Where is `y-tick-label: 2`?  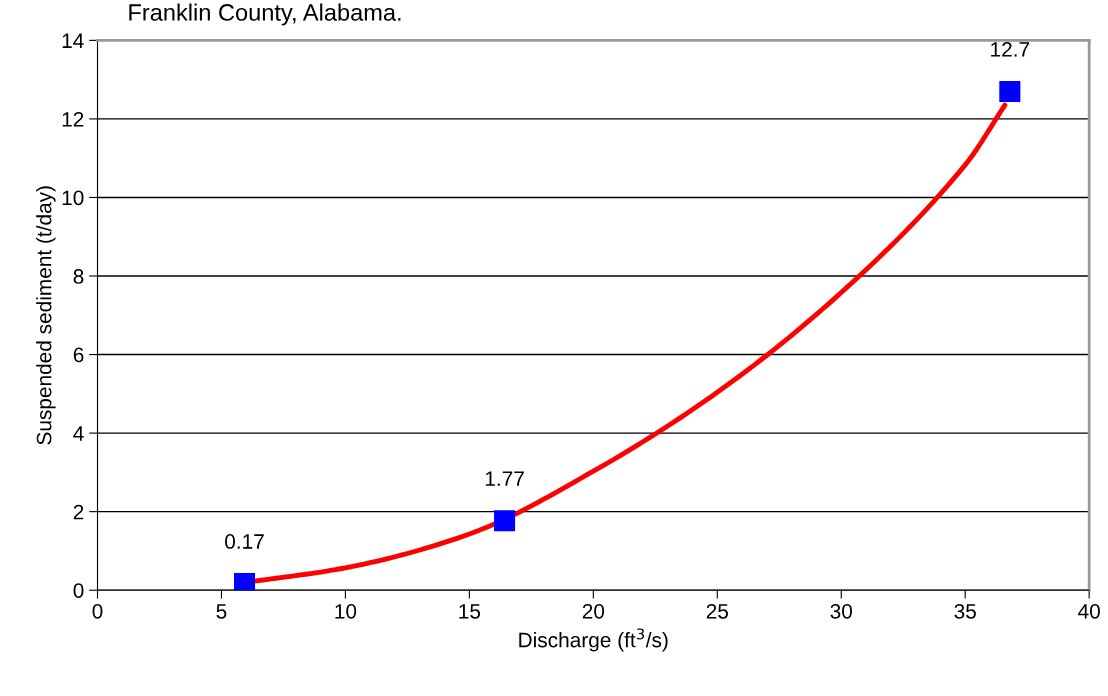
y-tick-label: 2 is located at coordinates (78, 512).